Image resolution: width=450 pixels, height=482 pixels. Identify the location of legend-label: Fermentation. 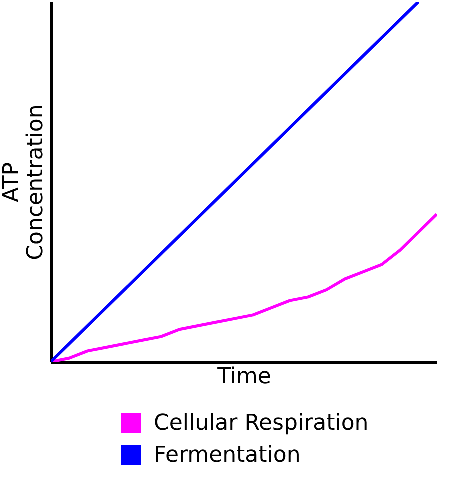
(227, 455).